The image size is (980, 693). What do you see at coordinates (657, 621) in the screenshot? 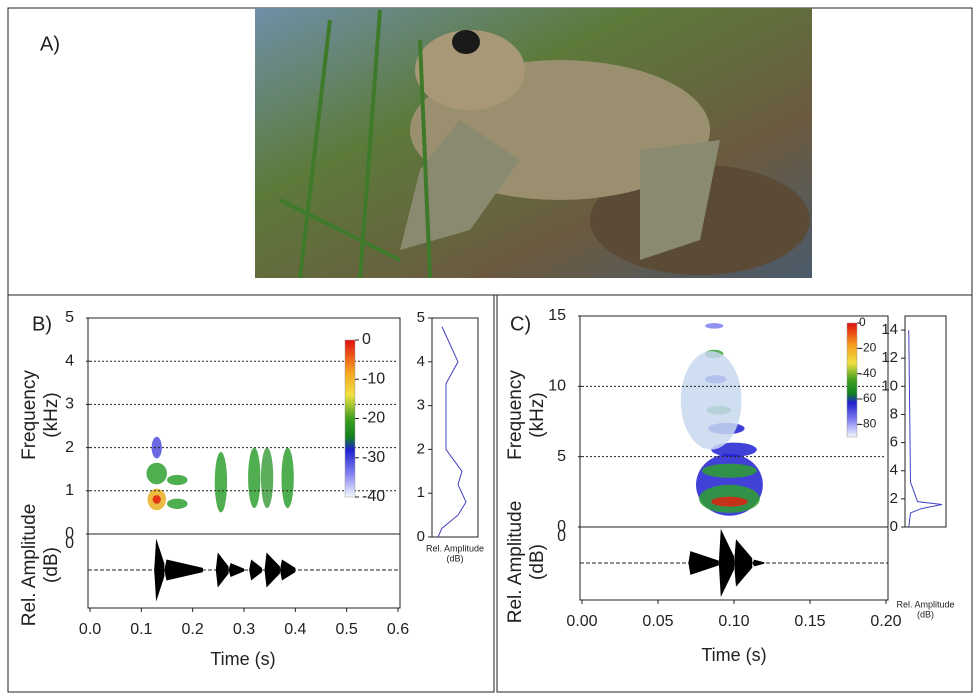
I see `x-tick-label: 0.05` at bounding box center [657, 621].